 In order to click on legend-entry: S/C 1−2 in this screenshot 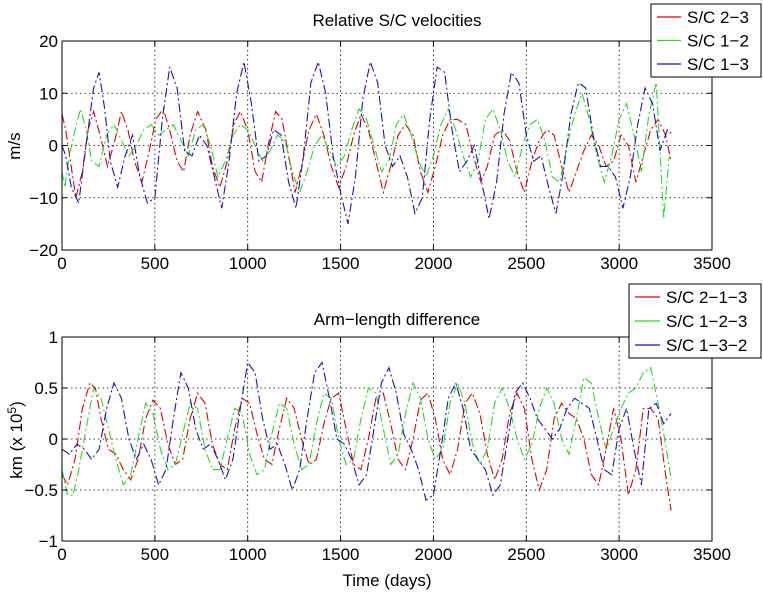, I will do `click(718, 41)`.